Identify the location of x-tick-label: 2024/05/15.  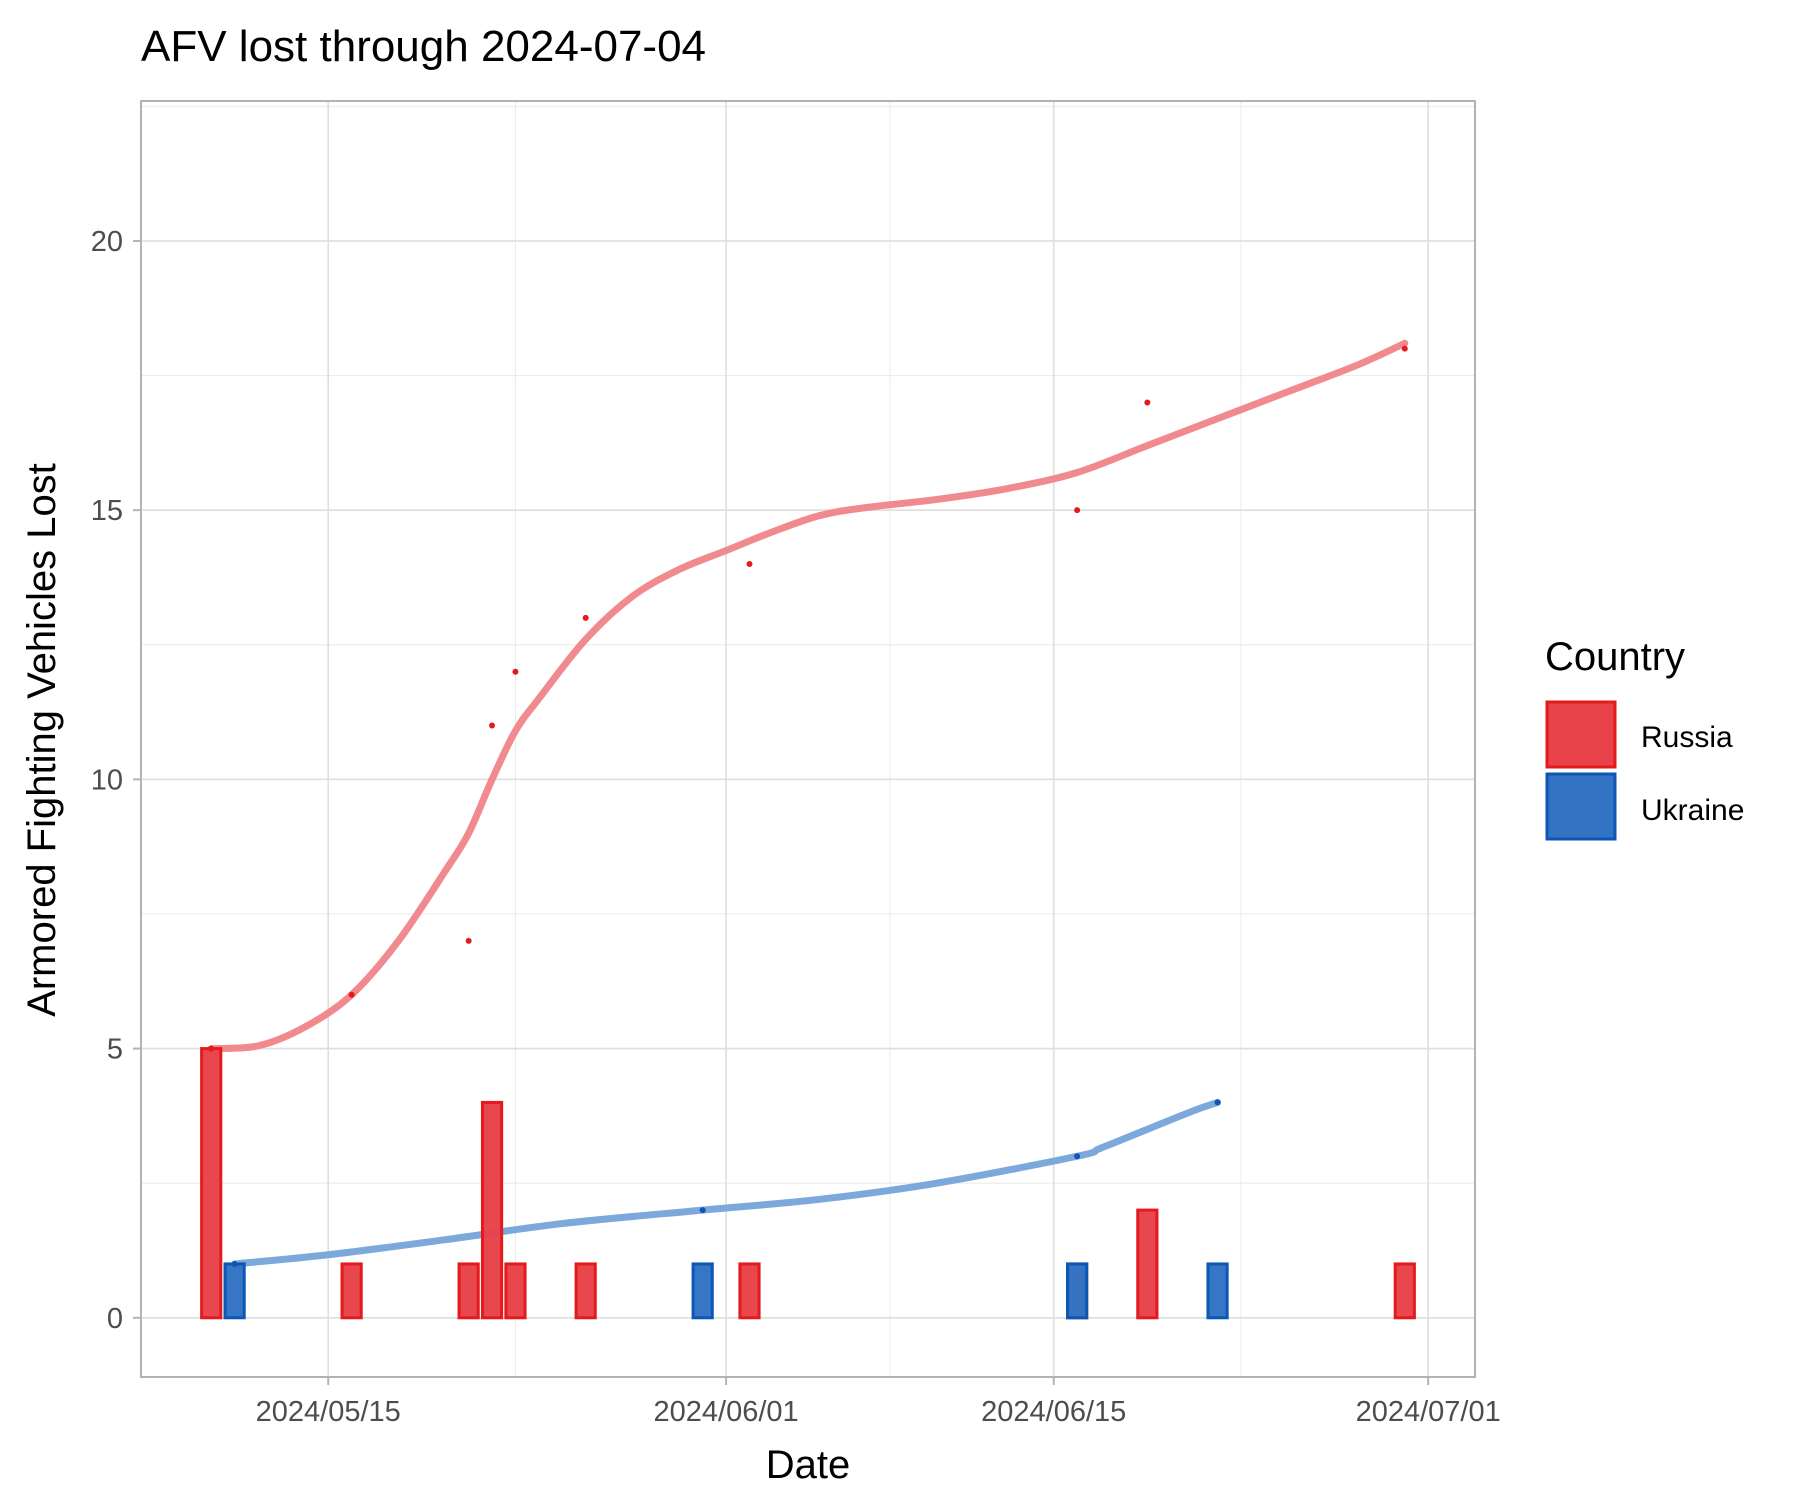
(328, 1412).